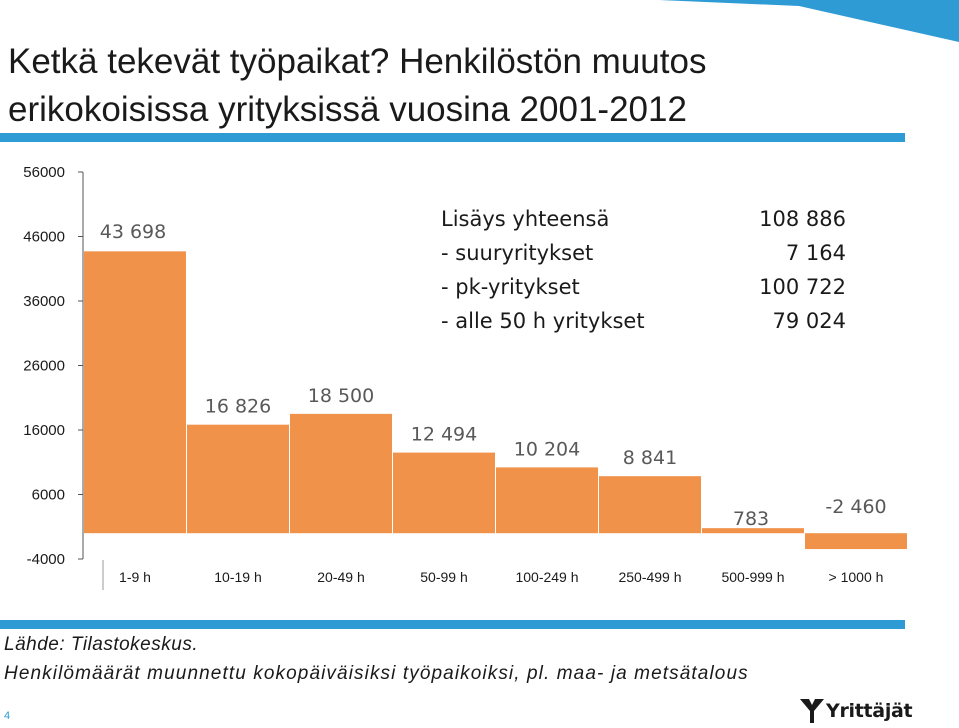 This screenshot has height=728, width=959. What do you see at coordinates (869, 711) in the screenshot?
I see `logo-text: Yrittäjät` at bounding box center [869, 711].